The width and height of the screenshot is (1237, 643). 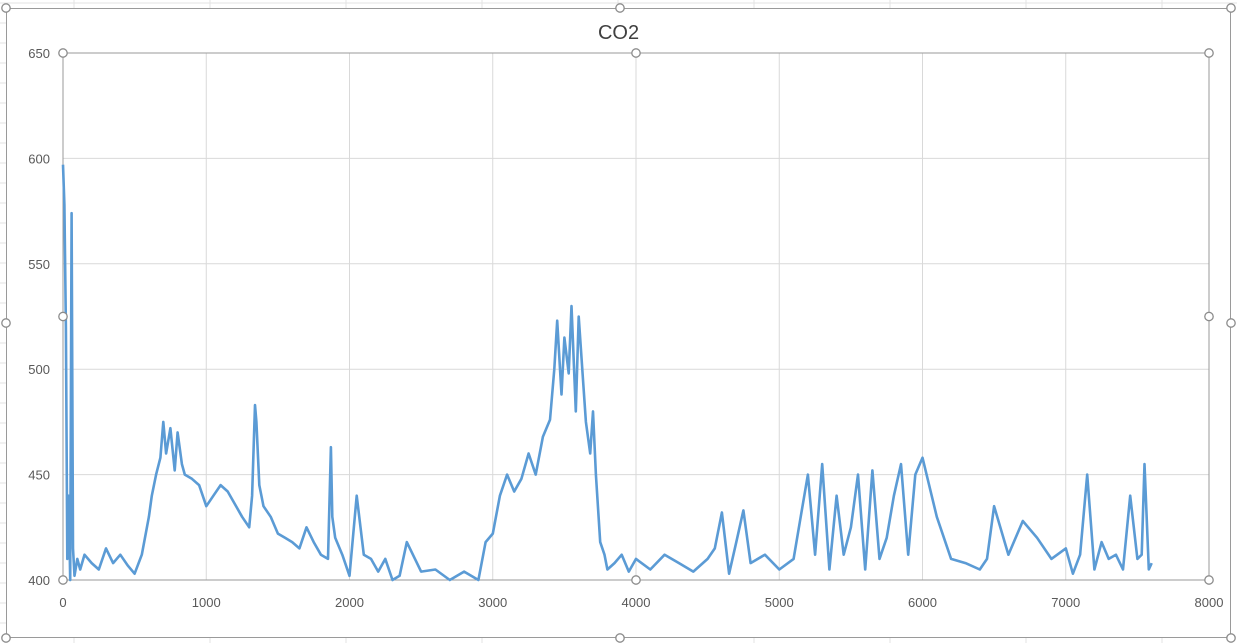 What do you see at coordinates (349, 602) in the screenshot?
I see `x-tick-label: 2000` at bounding box center [349, 602].